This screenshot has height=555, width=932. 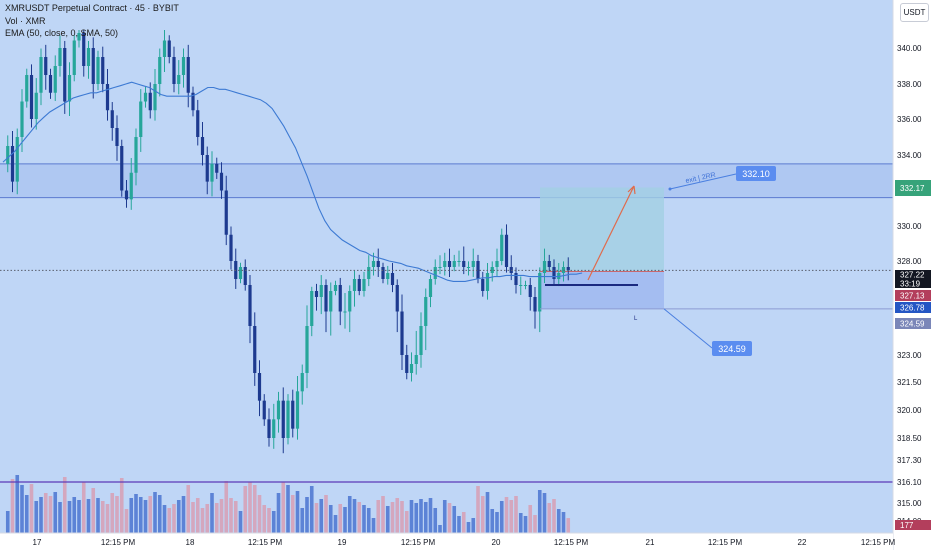 What do you see at coordinates (909, 119) in the screenshot?
I see `price-tick-label: 336.00` at bounding box center [909, 119].